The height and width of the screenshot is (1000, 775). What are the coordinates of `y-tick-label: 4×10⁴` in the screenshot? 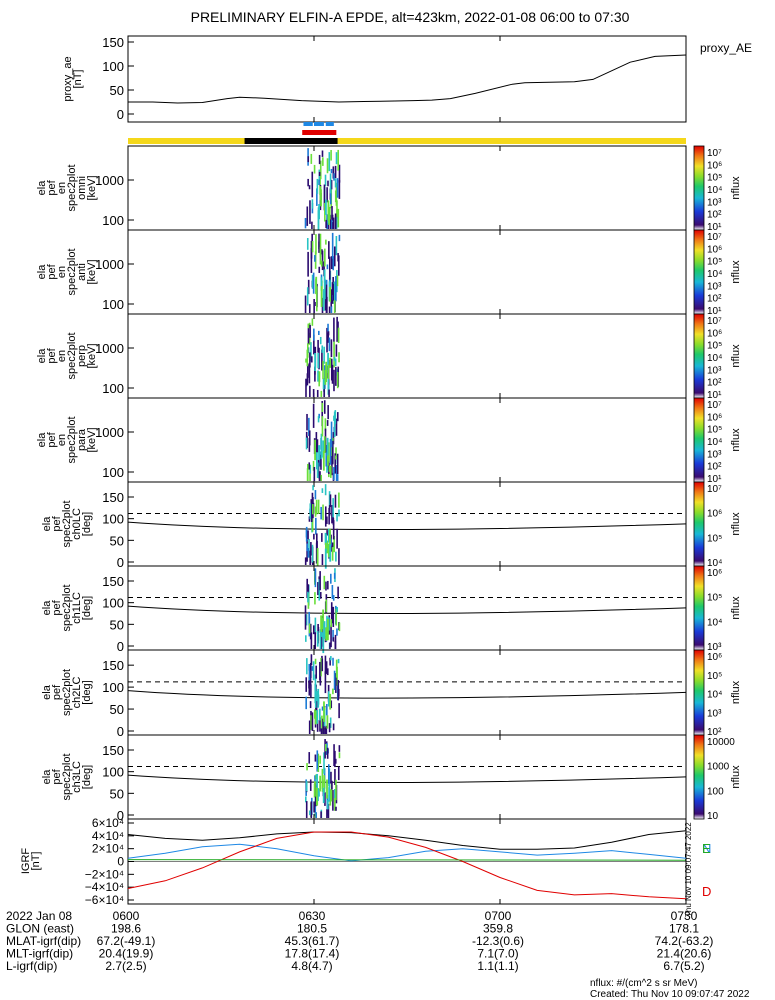 It's located at (108, 836).